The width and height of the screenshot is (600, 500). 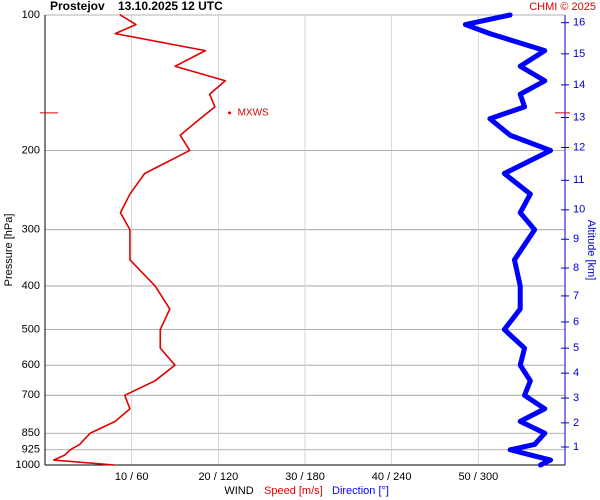 I want to click on y-tick-label: 850, so click(x=31, y=433).